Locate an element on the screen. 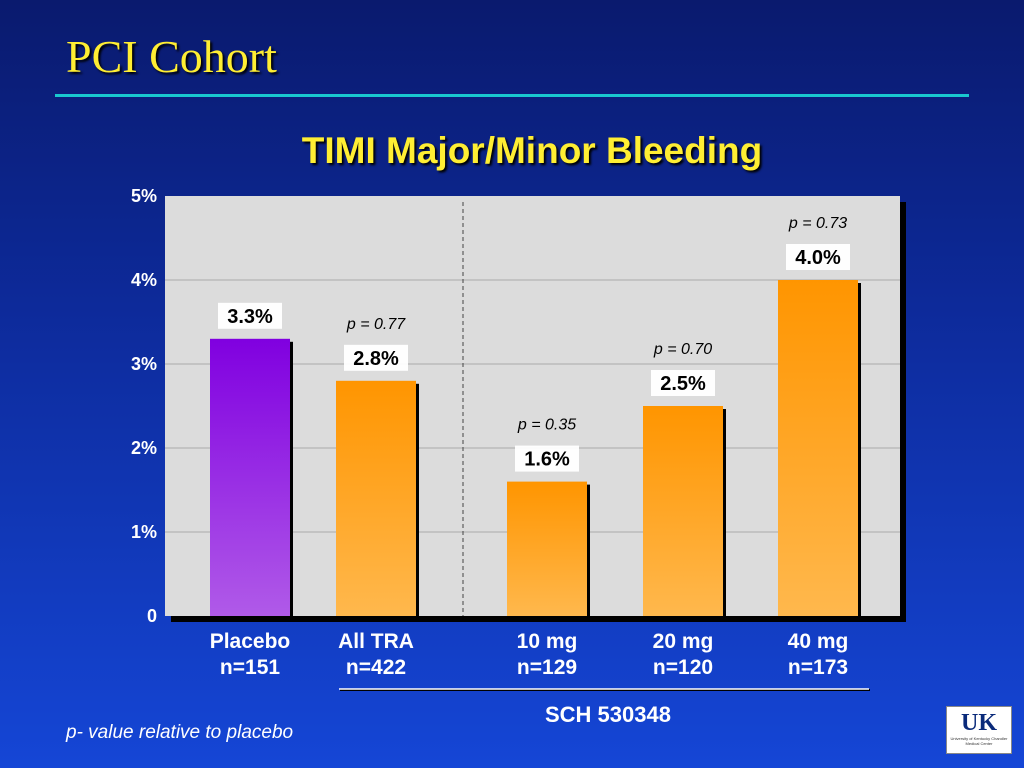 Image resolution: width=1024 pixels, height=768 pixels. value-label: 1.6% is located at coordinates (547, 460).